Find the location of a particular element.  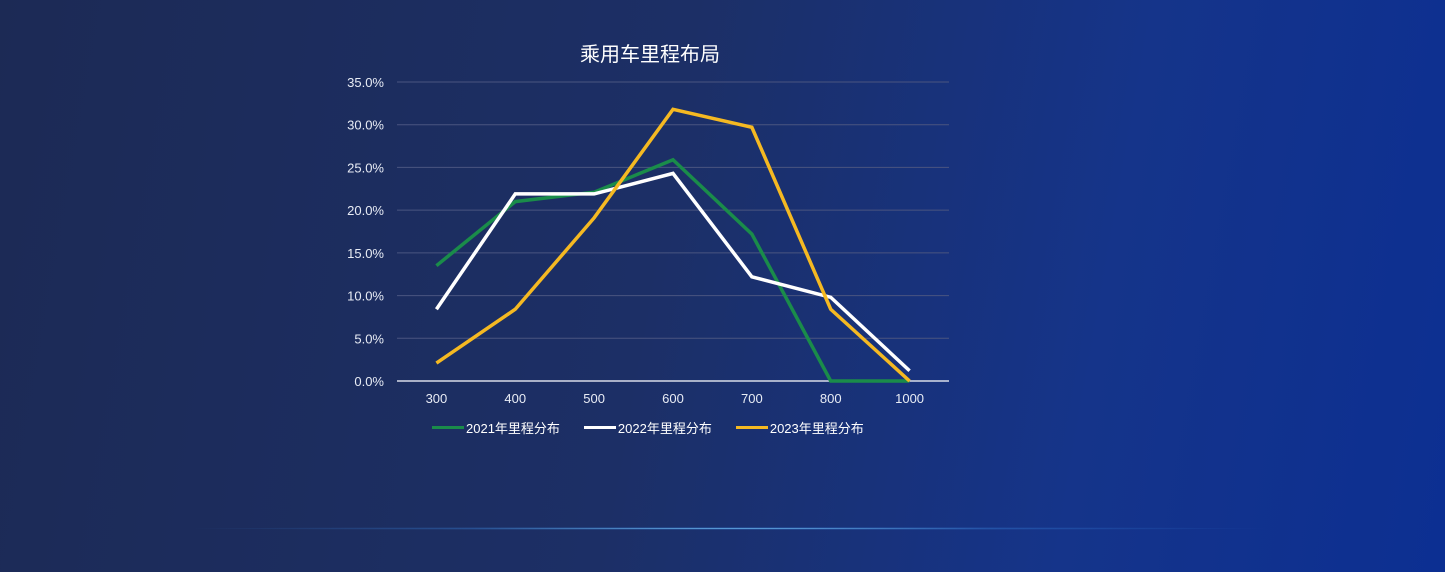

legend: 2021年里程分布 2022年里程分布 2023年里程分布 is located at coordinates (648, 427).